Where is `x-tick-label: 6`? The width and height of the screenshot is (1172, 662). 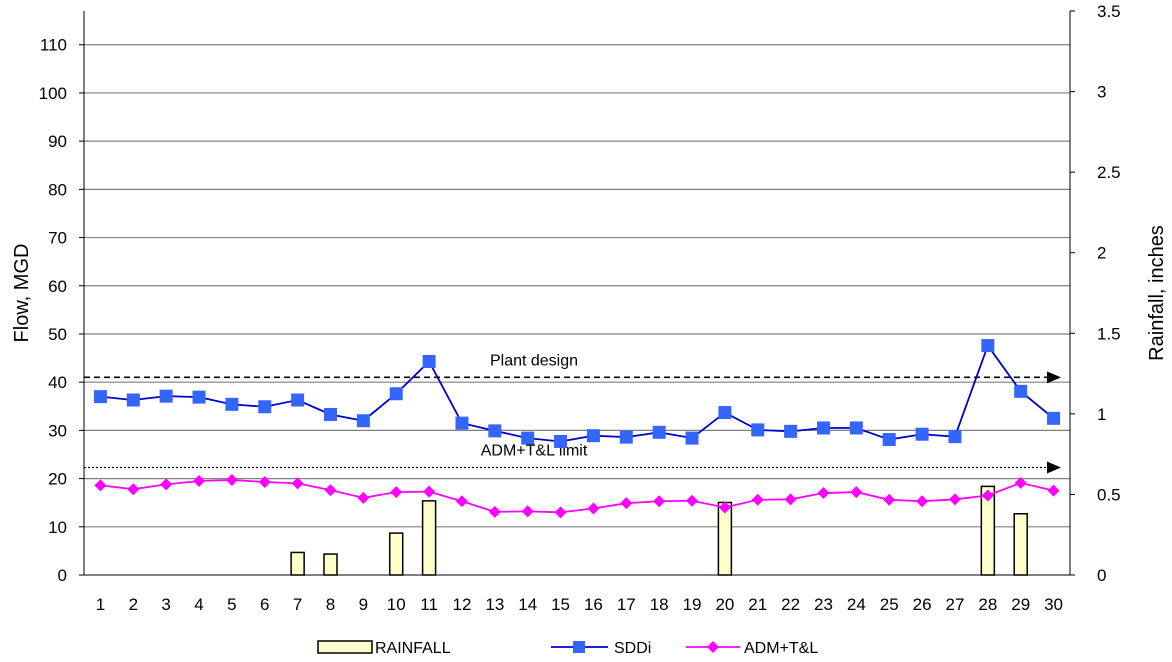
x-tick-label: 6 is located at coordinates (264, 604).